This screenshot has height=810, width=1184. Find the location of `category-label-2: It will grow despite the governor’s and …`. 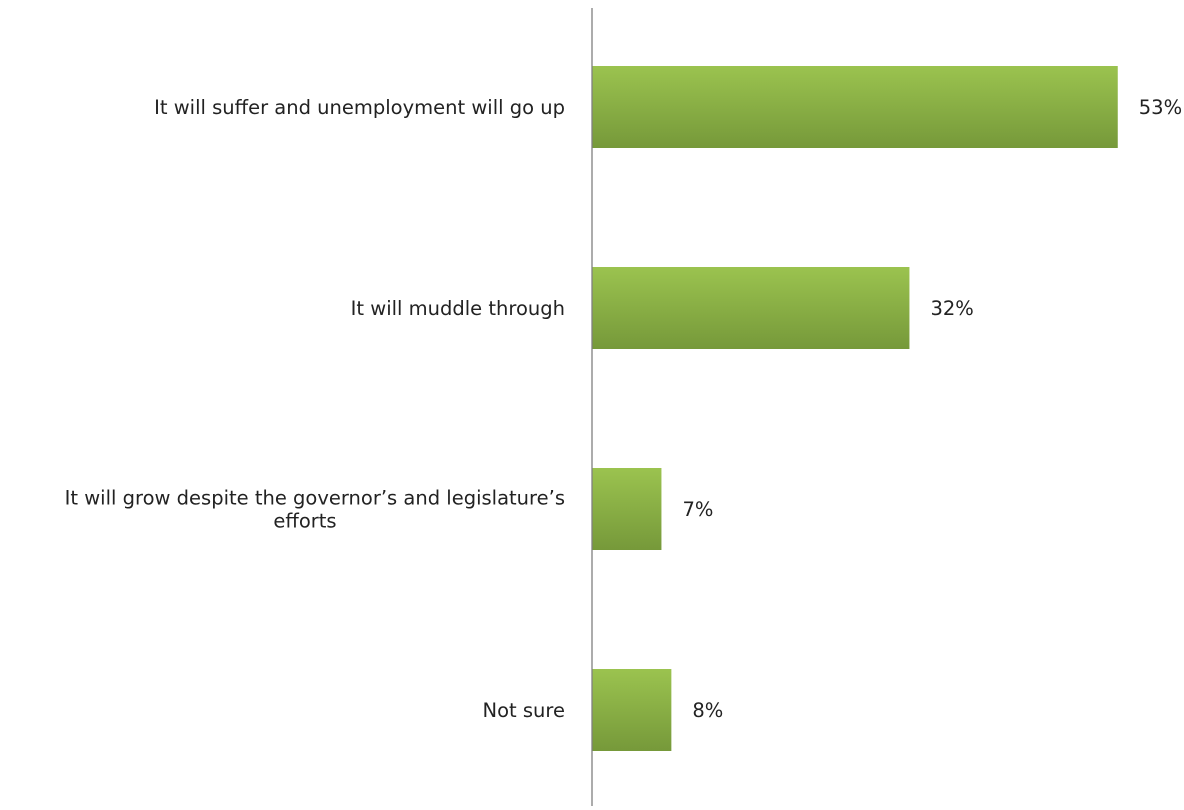

category-label-2: It will grow despite the governor’s and … is located at coordinates (315, 510).